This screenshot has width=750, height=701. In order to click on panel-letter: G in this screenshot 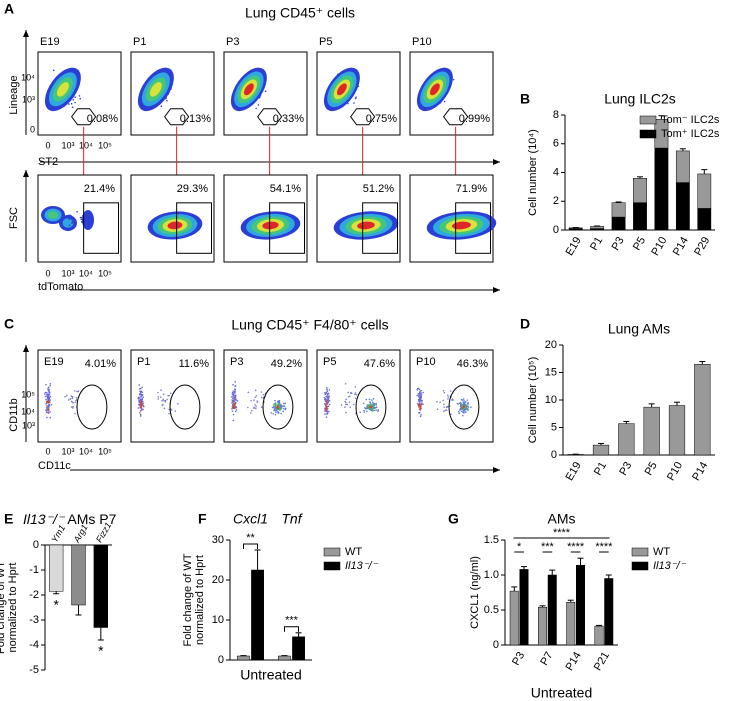, I will do `click(453, 519)`.